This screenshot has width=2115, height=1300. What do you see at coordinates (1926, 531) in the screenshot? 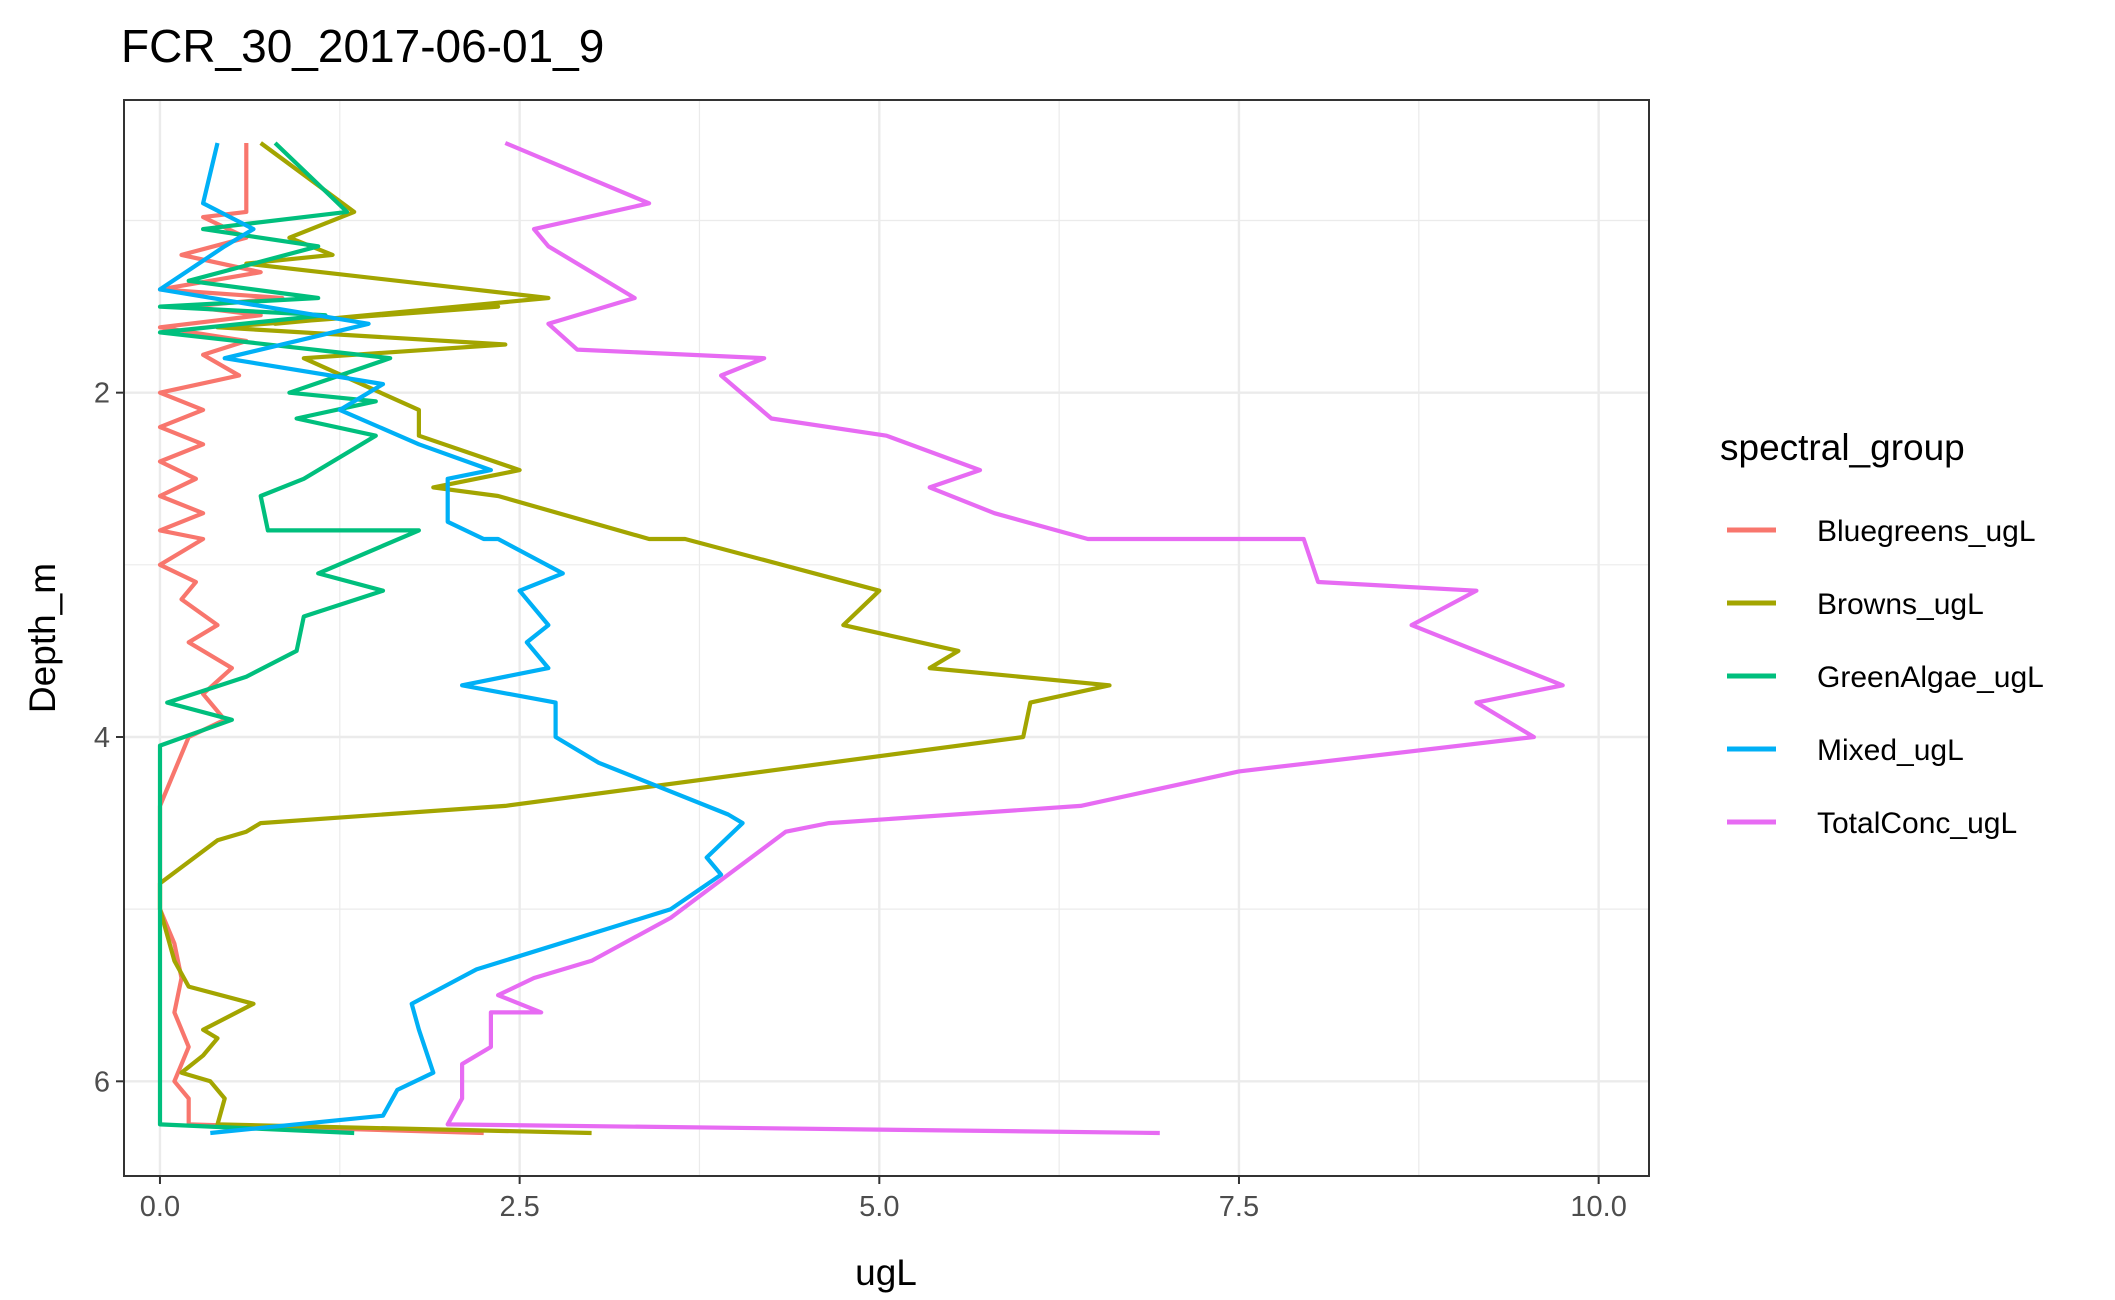
I see `legend-label: Bluegreens_ugL` at bounding box center [1926, 531].